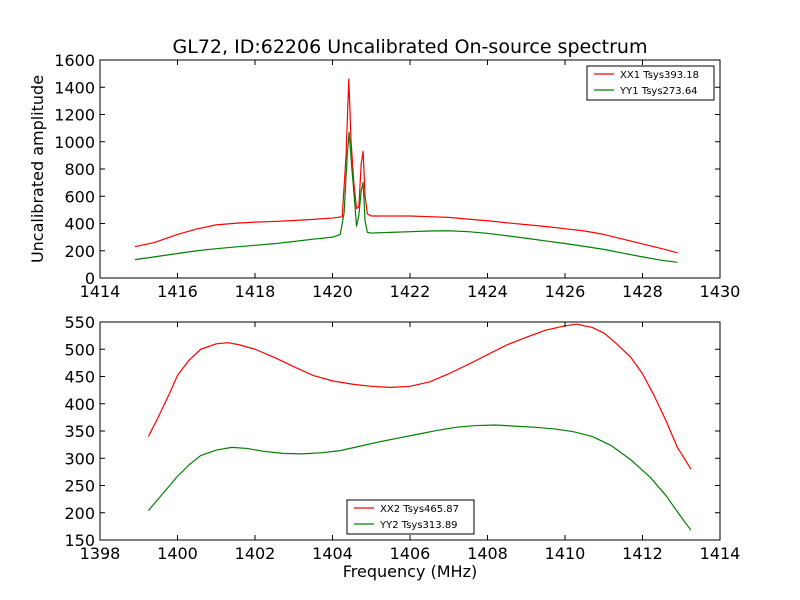  What do you see at coordinates (79, 540) in the screenshot?
I see `y-tick-label: 150` at bounding box center [79, 540].